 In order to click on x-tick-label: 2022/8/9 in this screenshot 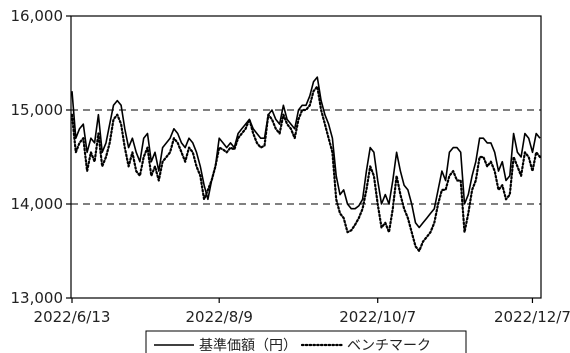, I will do `click(219, 317)`.